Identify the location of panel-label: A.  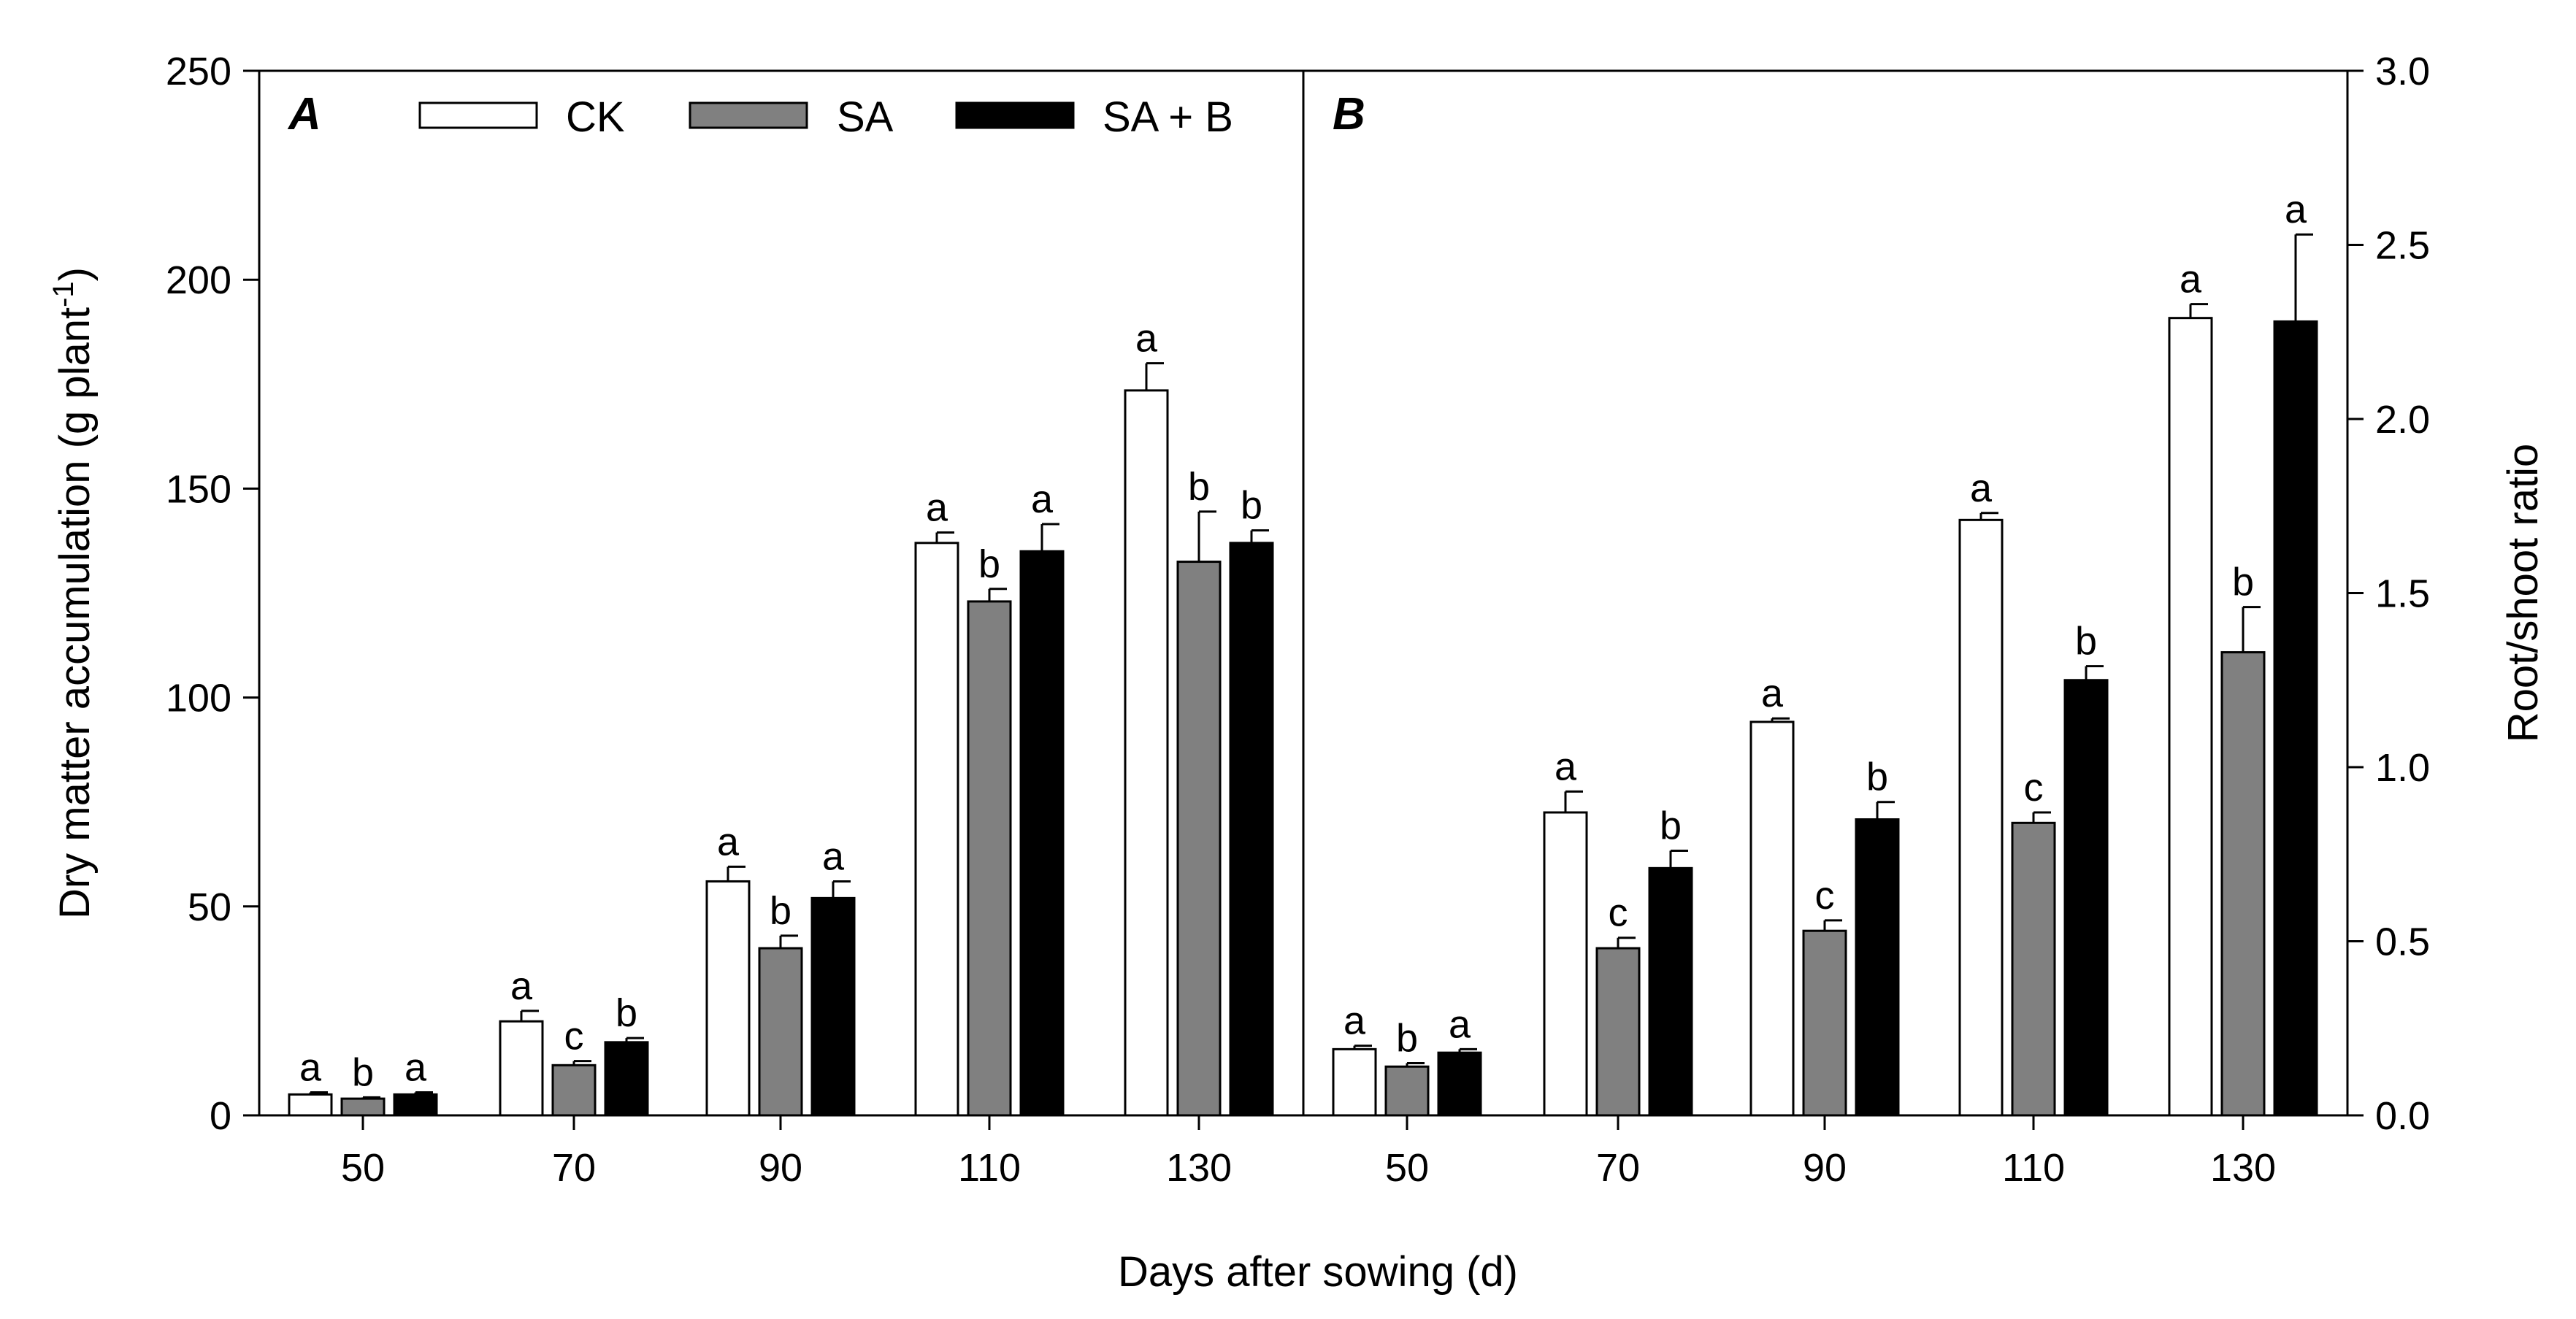
(304, 114).